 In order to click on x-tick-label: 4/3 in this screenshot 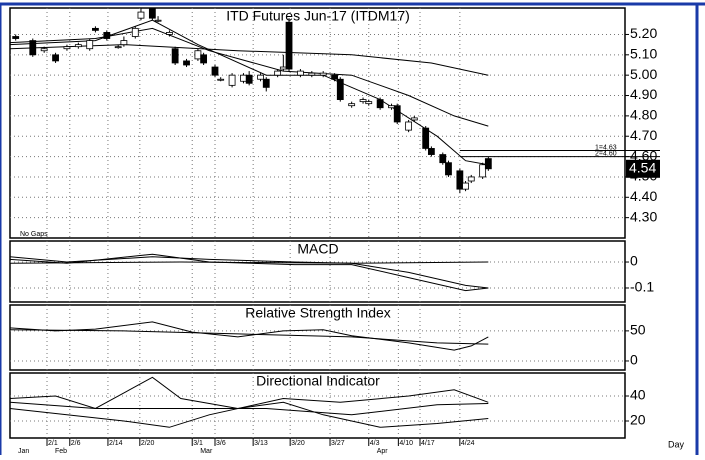, I will do `click(375, 443)`.